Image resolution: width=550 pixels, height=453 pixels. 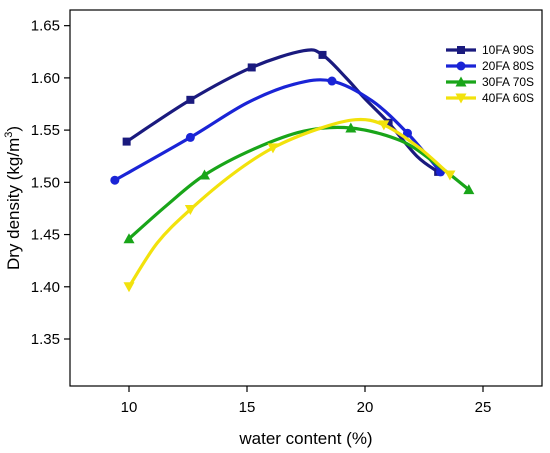 What do you see at coordinates (45, 26) in the screenshot?
I see `y-tick-label: 1.65` at bounding box center [45, 26].